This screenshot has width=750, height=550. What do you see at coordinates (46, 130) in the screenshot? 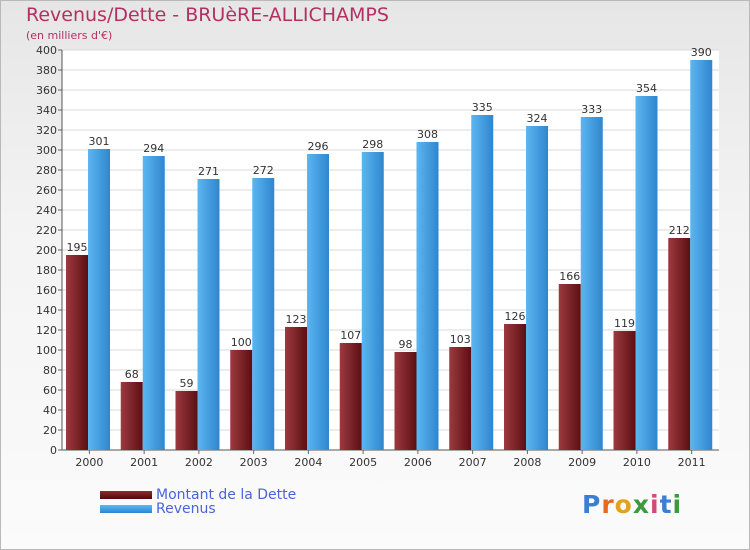
I see `y-tick-label: 320` at bounding box center [46, 130].